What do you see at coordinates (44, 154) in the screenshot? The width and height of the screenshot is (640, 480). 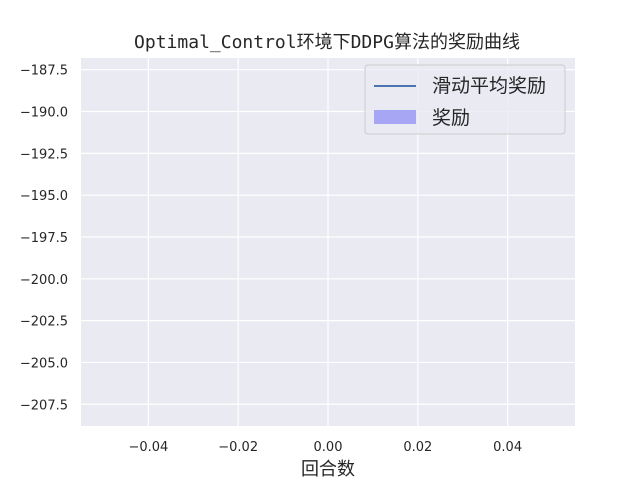 I see `y-tick-label: −192.5` at bounding box center [44, 154].